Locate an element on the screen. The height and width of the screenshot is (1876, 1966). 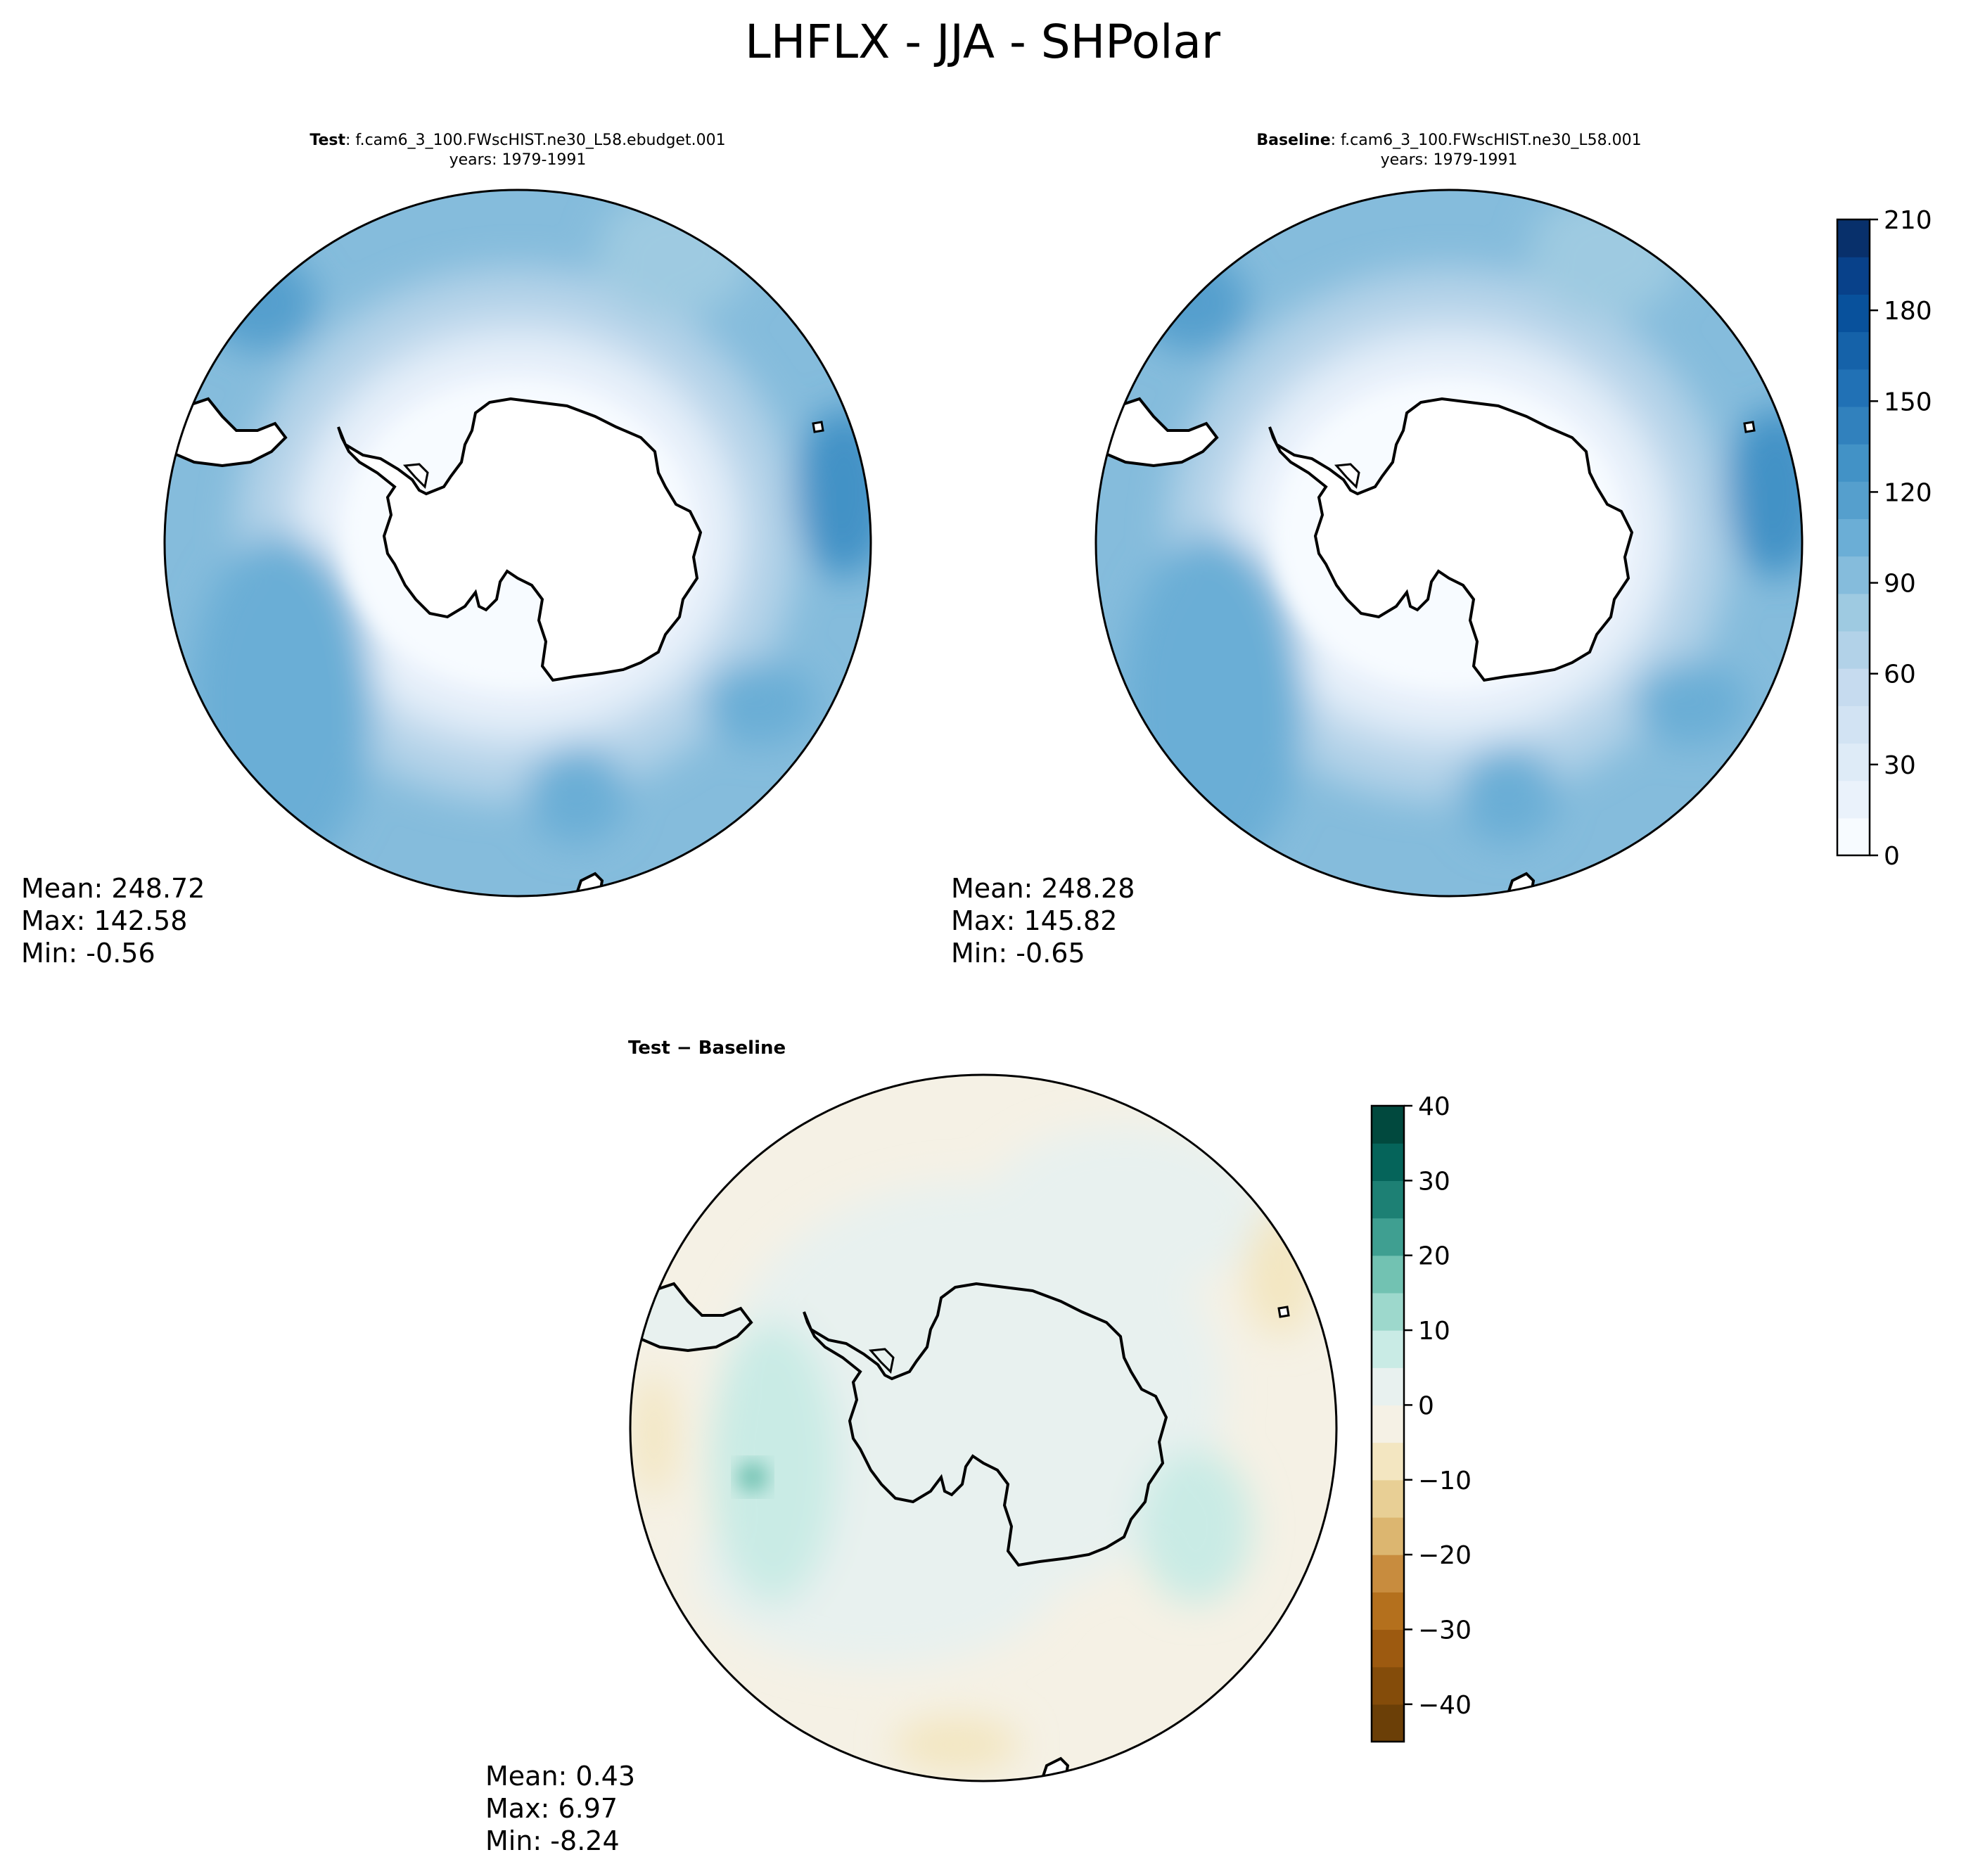
colorbar-brbg-frame is located at coordinates (1387, 1423).